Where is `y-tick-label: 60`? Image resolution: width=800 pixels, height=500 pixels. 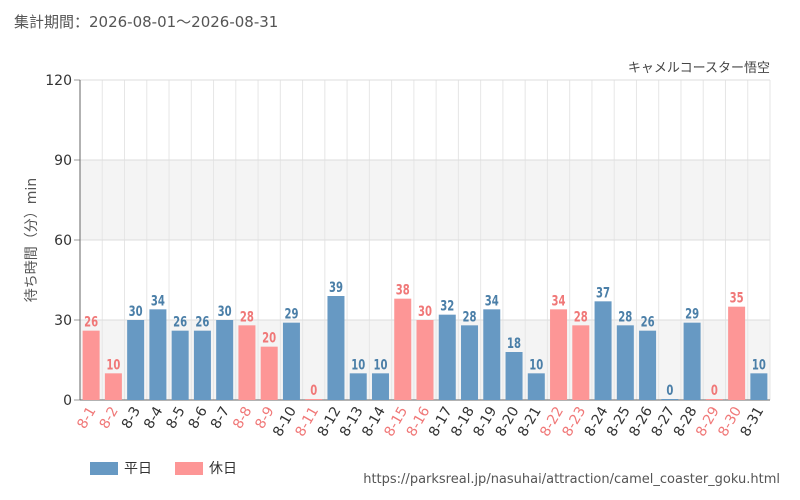 y-tick-label: 60 is located at coordinates (63, 241).